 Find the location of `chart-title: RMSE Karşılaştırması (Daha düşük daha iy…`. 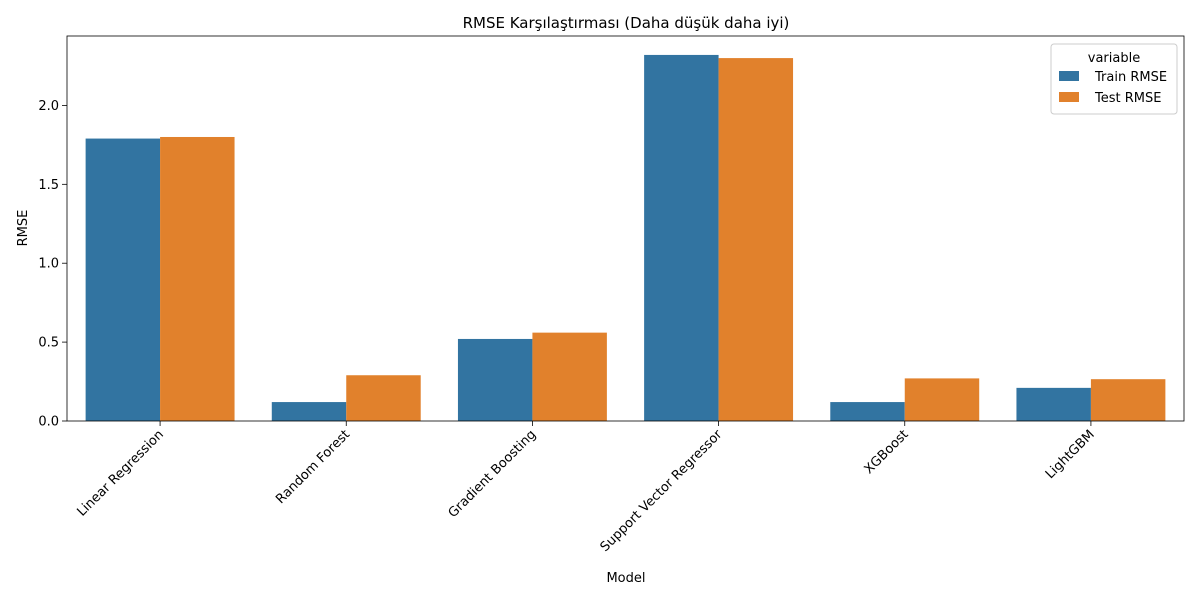

chart-title: RMSE Karşılaştırması (Daha düşük daha iy… is located at coordinates (626, 23).